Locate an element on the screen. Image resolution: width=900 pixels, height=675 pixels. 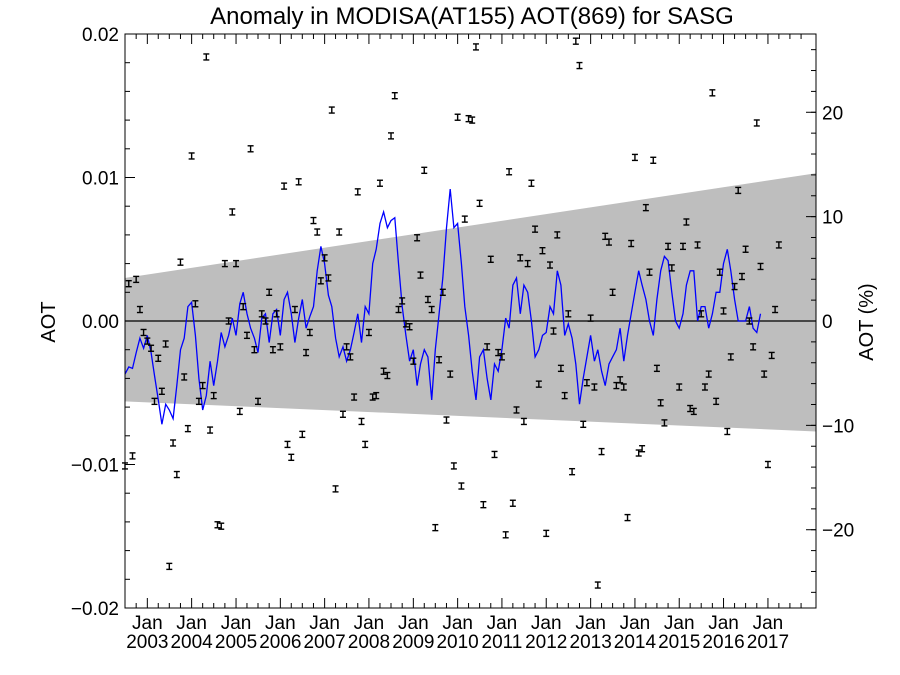
x-tick-year-label: 2006 is located at coordinates (280, 642).